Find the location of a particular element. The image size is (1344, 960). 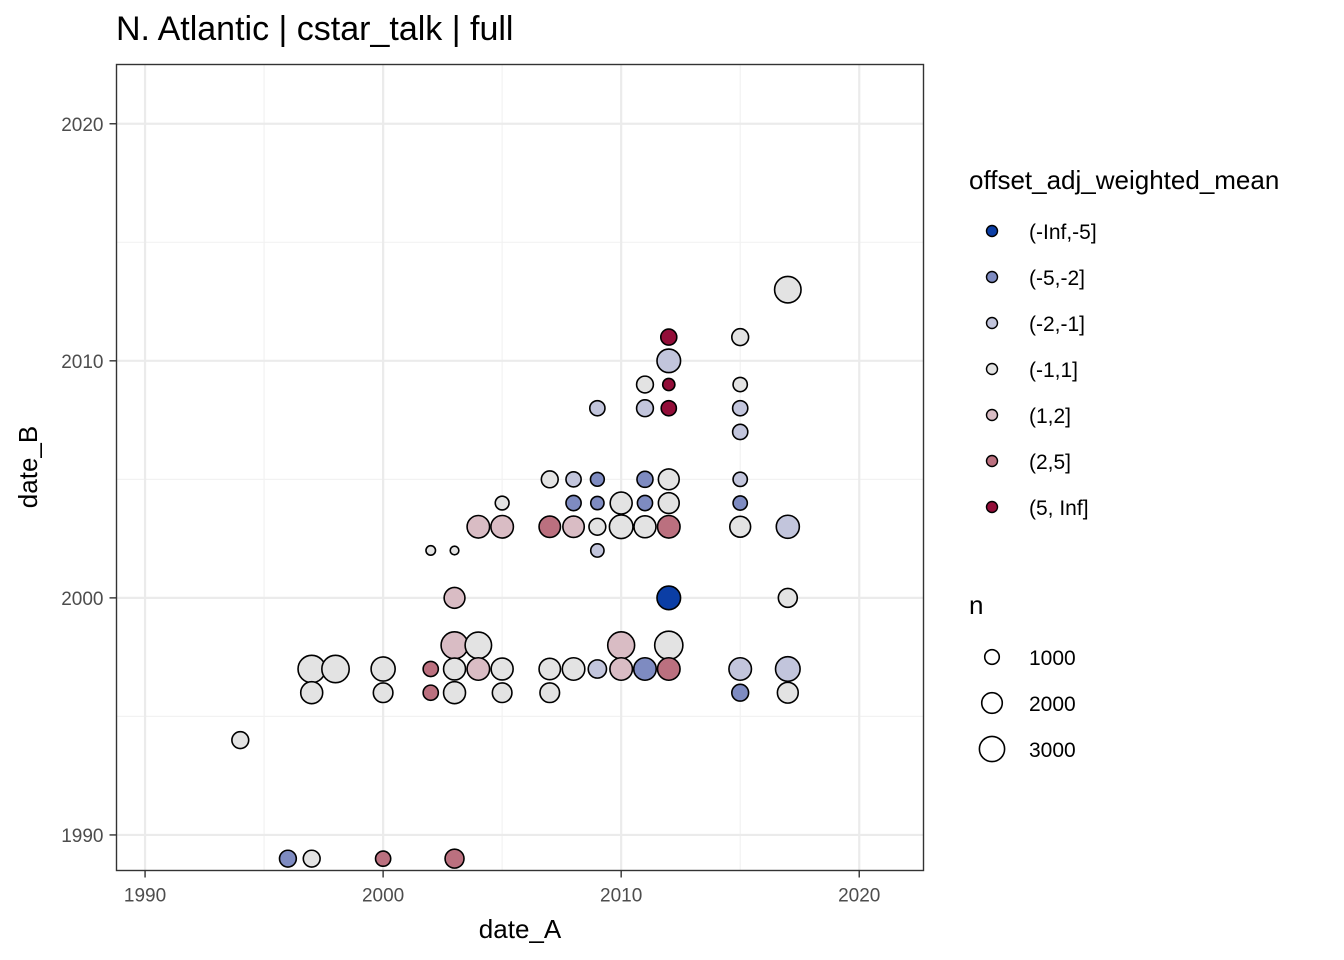

y-tick-label: 2000 is located at coordinates (82, 599).